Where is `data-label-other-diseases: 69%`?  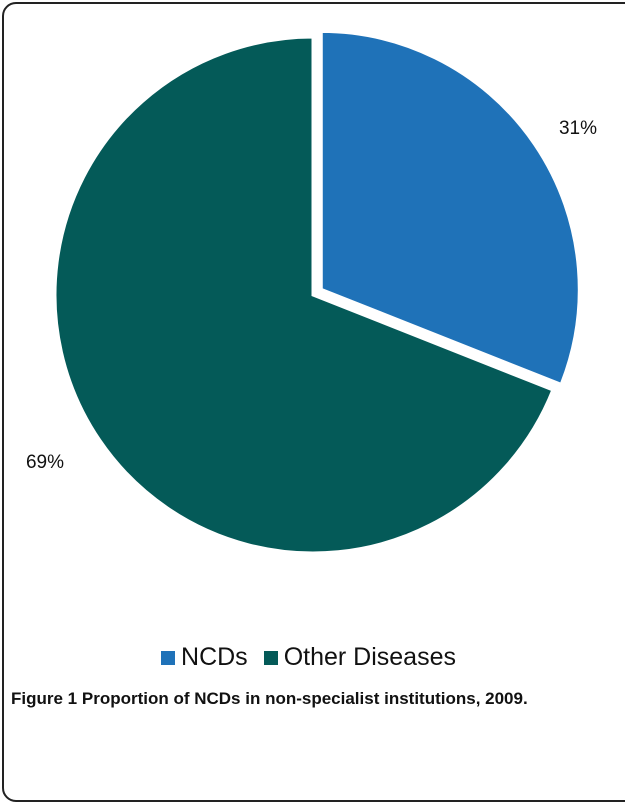
data-label-other-diseases: 69% is located at coordinates (45, 462).